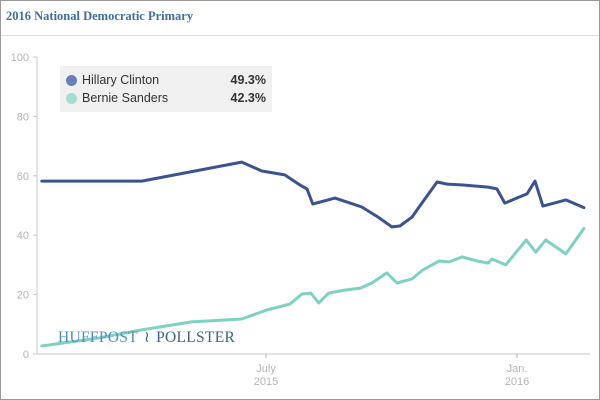 The height and width of the screenshot is (400, 600). Describe the element at coordinates (20, 58) in the screenshot. I see `y-tick-label: 100` at that location.